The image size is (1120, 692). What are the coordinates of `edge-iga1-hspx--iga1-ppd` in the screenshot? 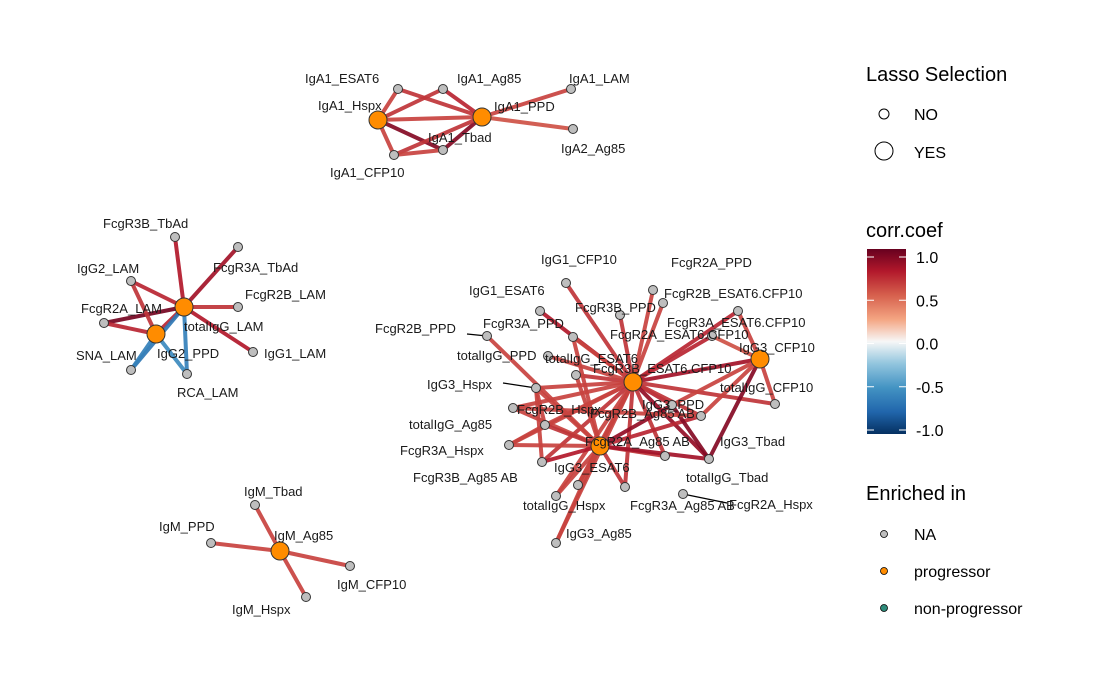 It's located at (430, 118).